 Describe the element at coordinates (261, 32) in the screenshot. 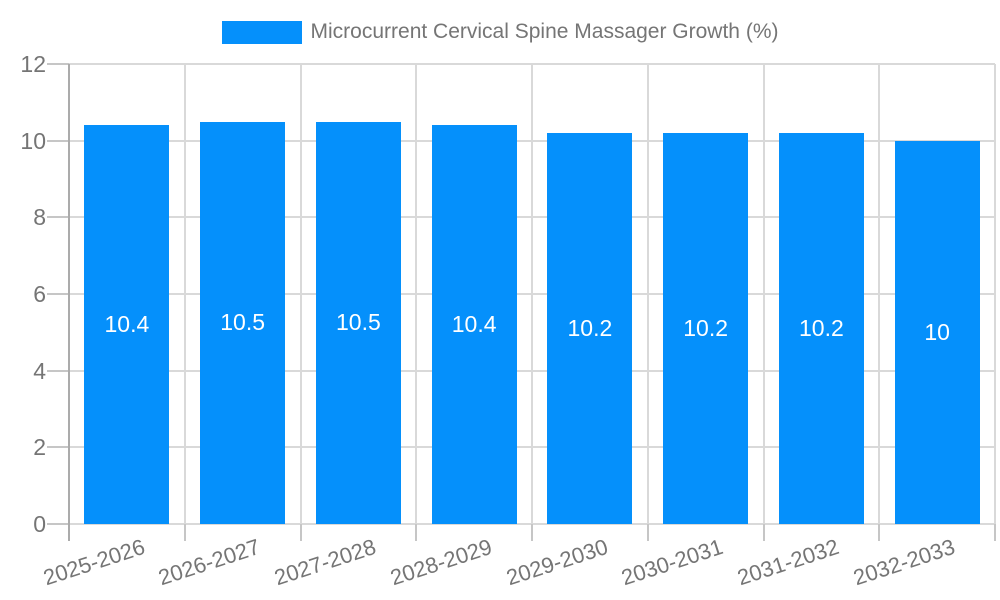

I see `legend-swatch` at that location.